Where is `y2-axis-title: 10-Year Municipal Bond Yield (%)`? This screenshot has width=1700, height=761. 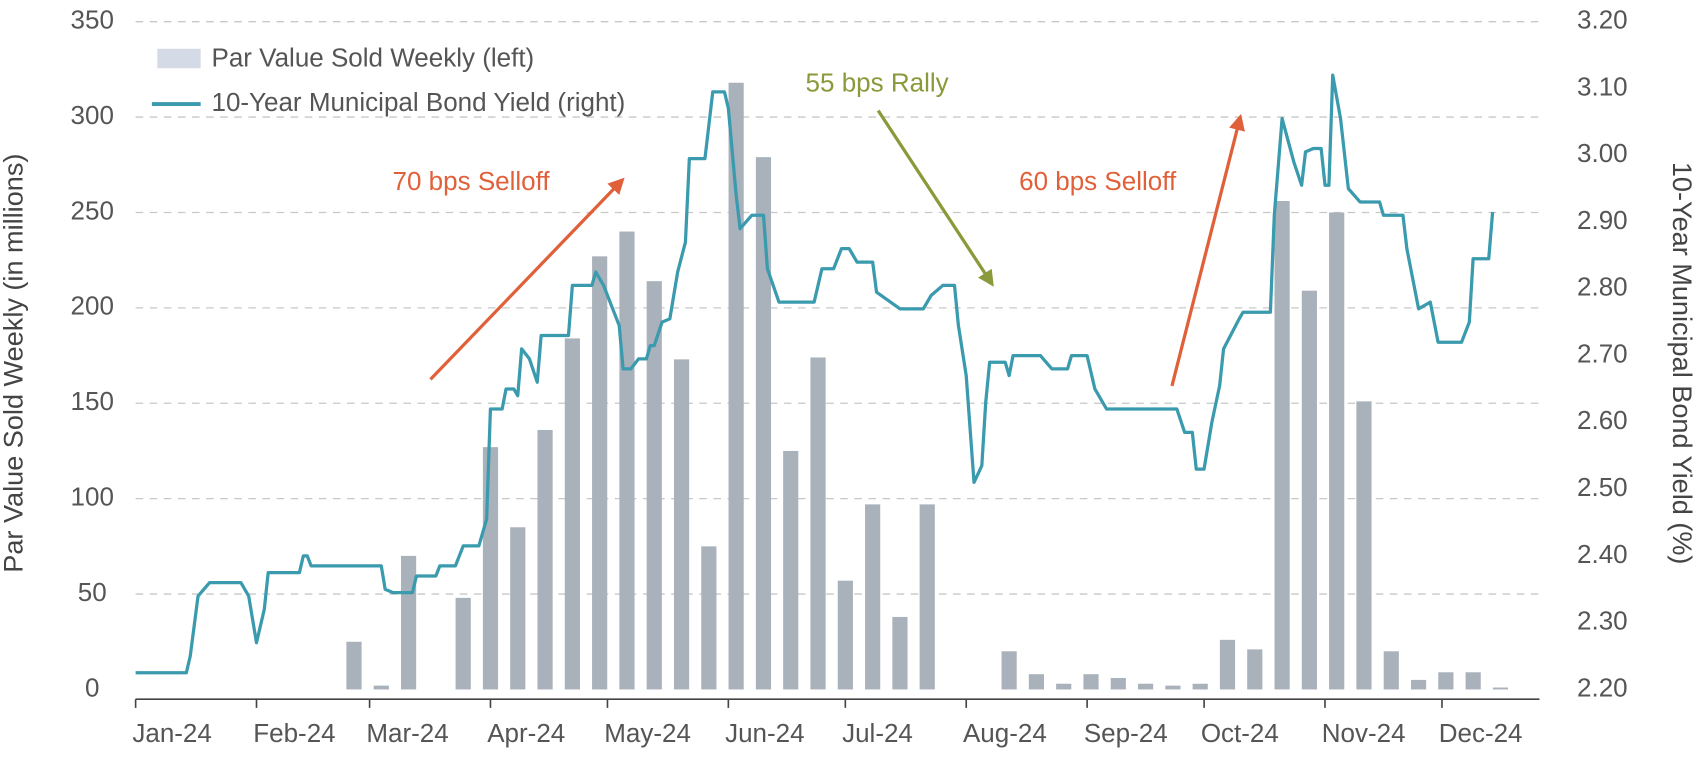 y2-axis-title: 10-Year Municipal Bond Yield (%) is located at coordinates (1682, 363).